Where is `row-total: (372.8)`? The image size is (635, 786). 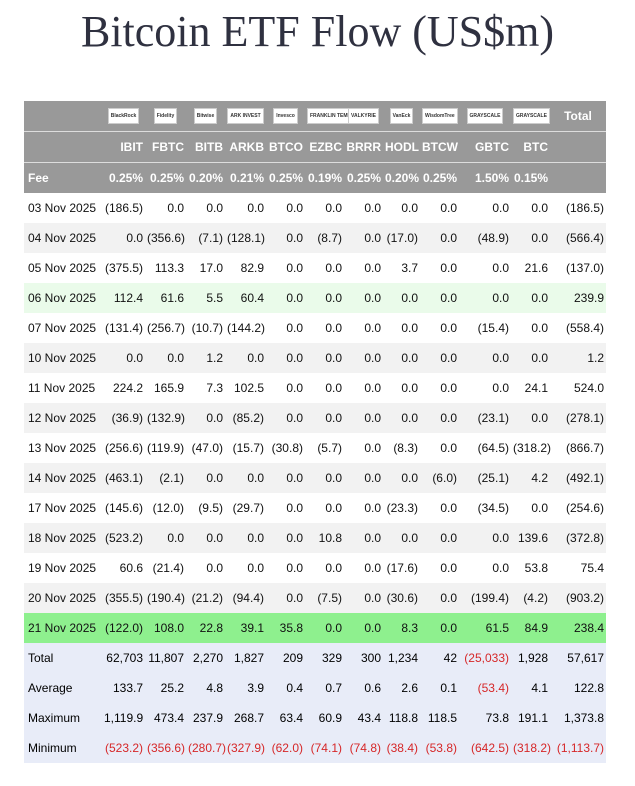 row-total: (372.8) is located at coordinates (578, 538).